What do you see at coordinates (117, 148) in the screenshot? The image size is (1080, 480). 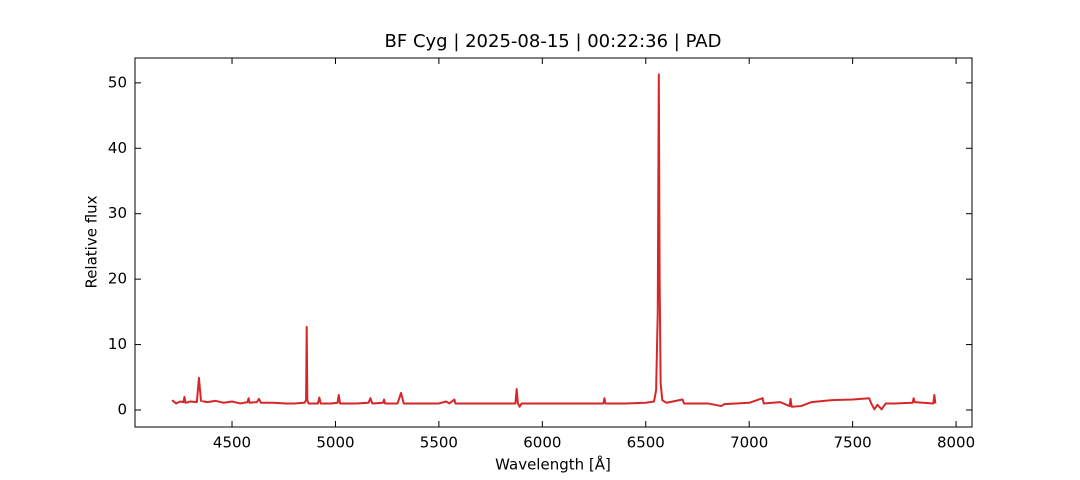 I see `y-tick-label: 40` at bounding box center [117, 148].